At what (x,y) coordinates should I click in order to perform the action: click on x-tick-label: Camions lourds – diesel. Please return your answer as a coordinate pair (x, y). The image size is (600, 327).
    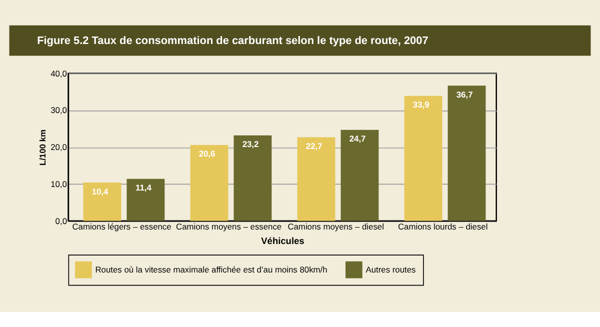
    Looking at the image, I should click on (443, 227).